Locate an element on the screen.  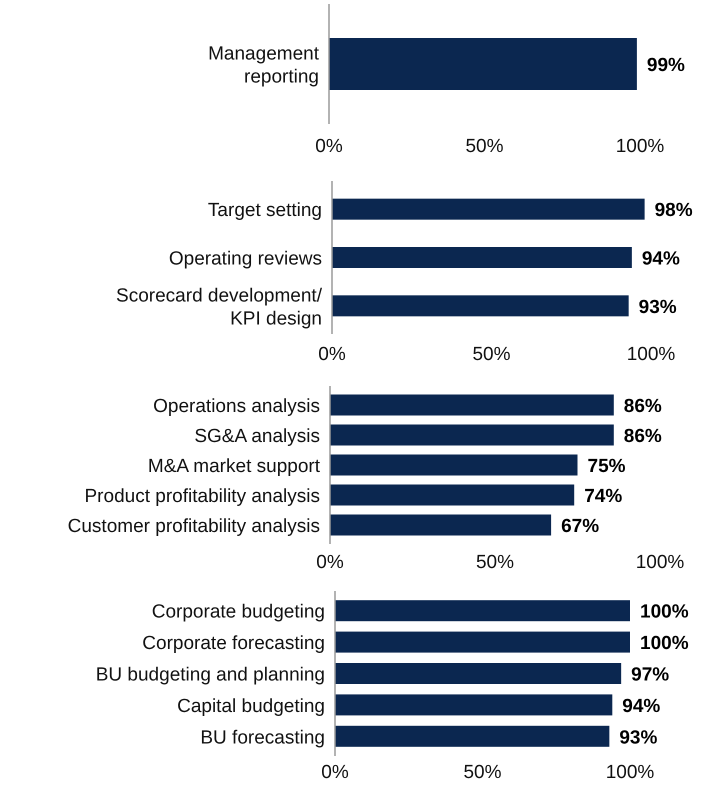
data-label: 75% is located at coordinates (607, 466).